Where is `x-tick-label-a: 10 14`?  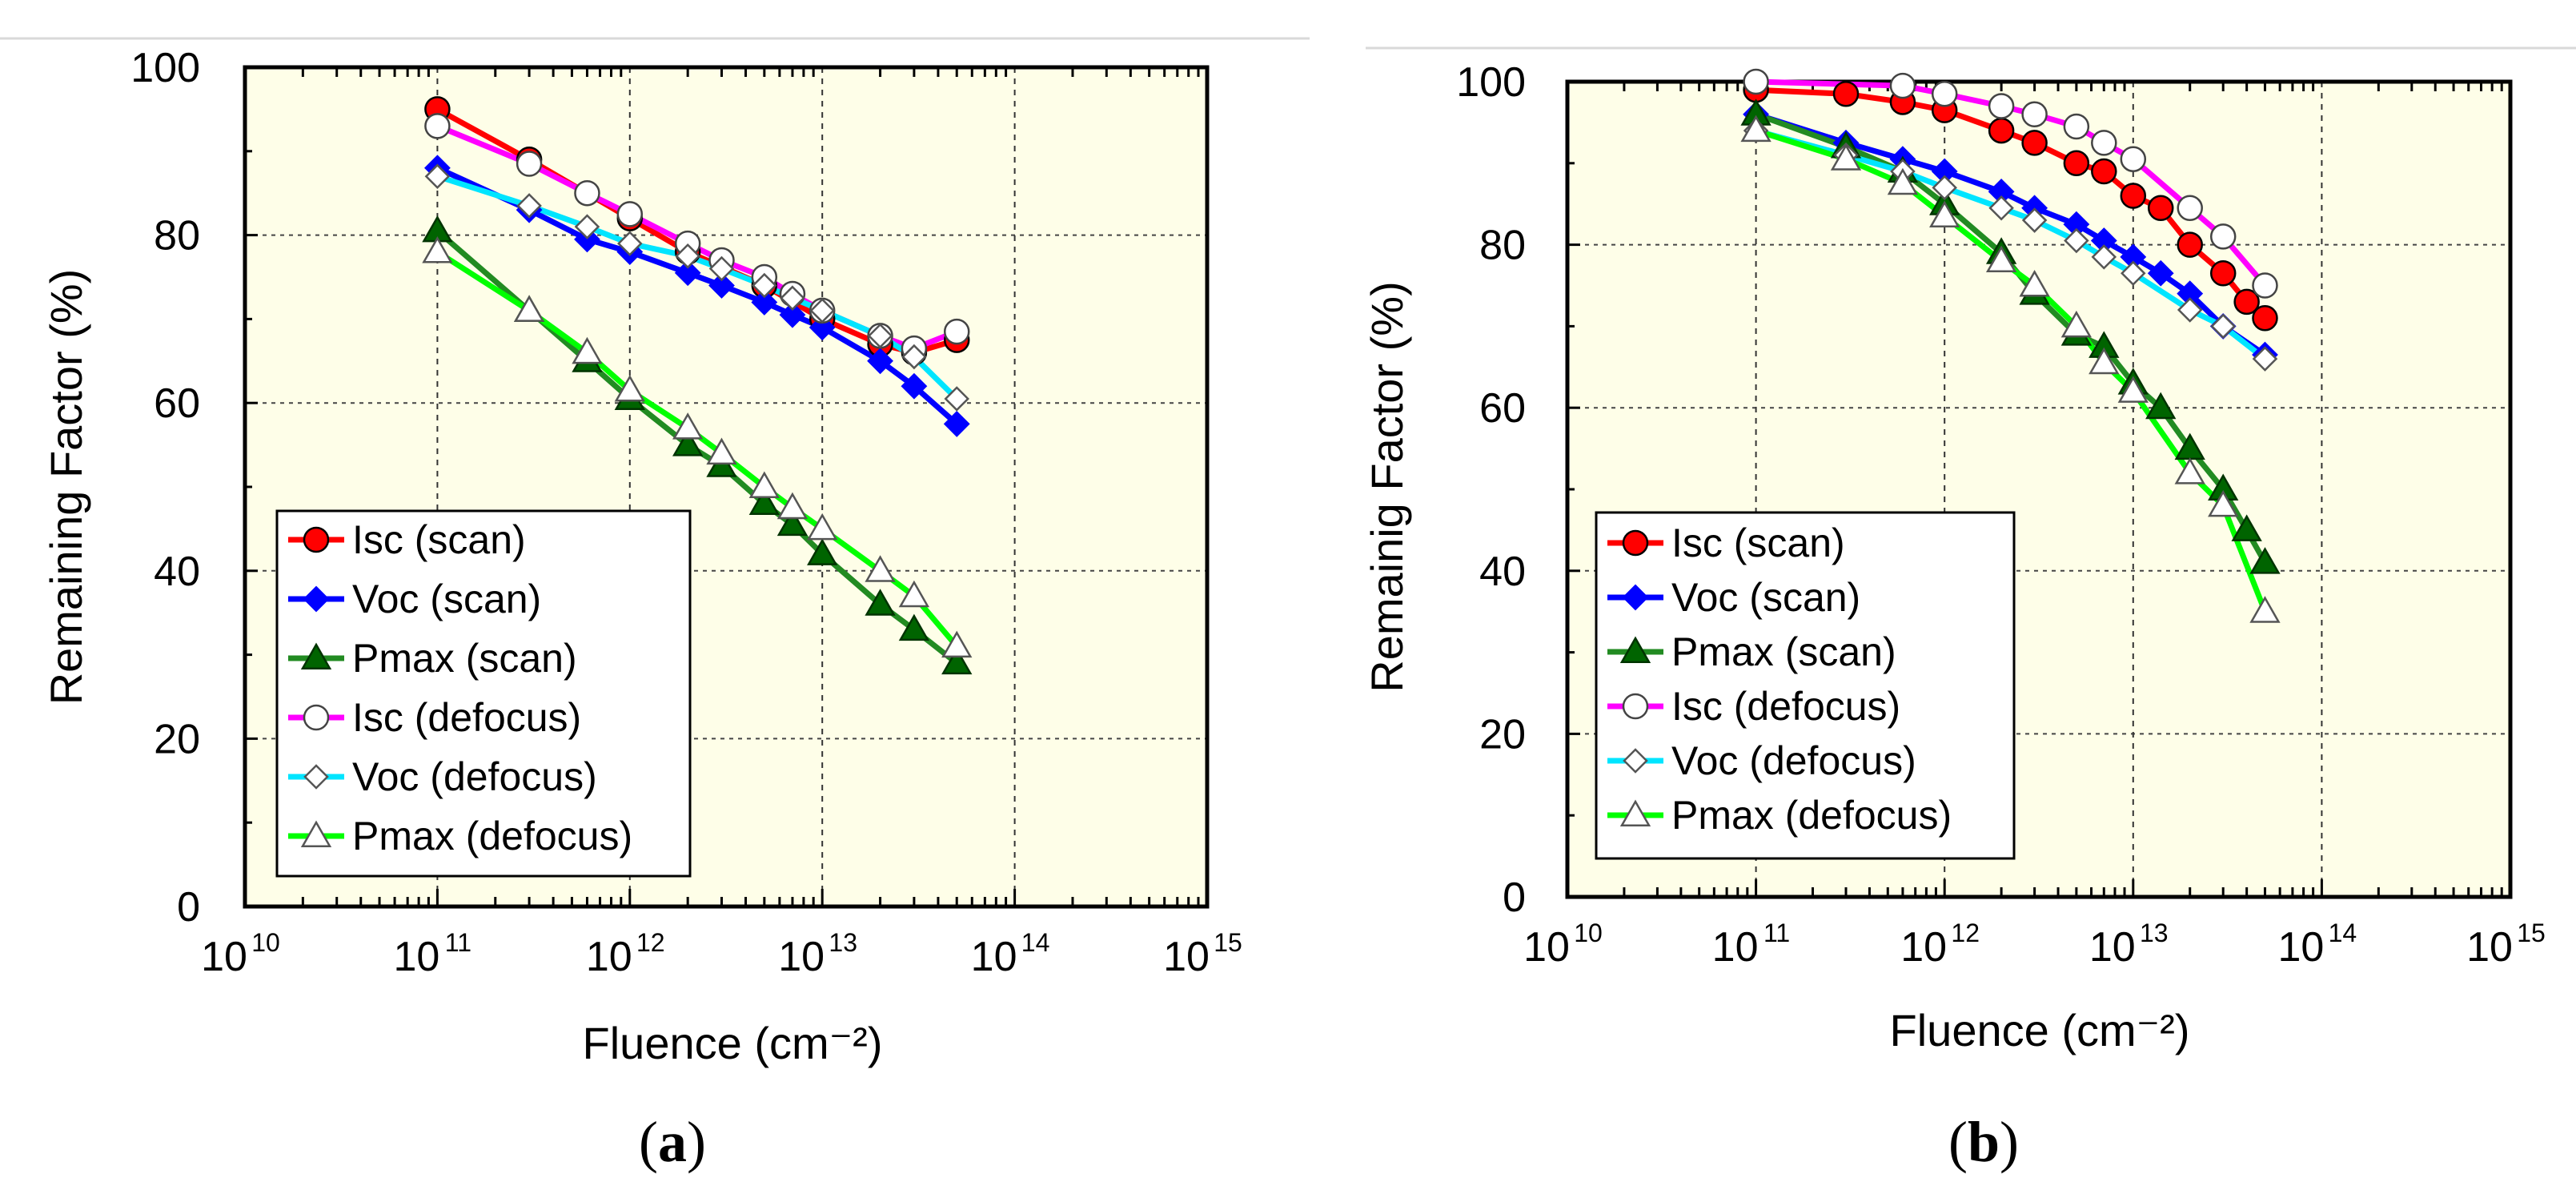
x-tick-label-a: 10 14 is located at coordinates (1010, 954).